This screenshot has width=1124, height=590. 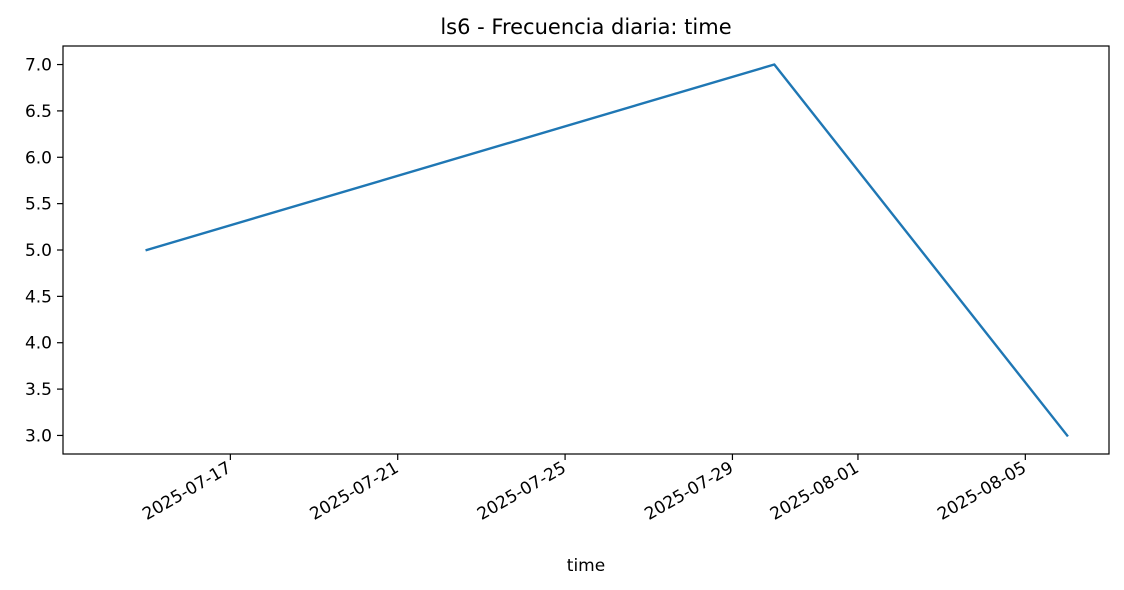 I want to click on y-tick-label: 3.0, so click(x=38, y=436).